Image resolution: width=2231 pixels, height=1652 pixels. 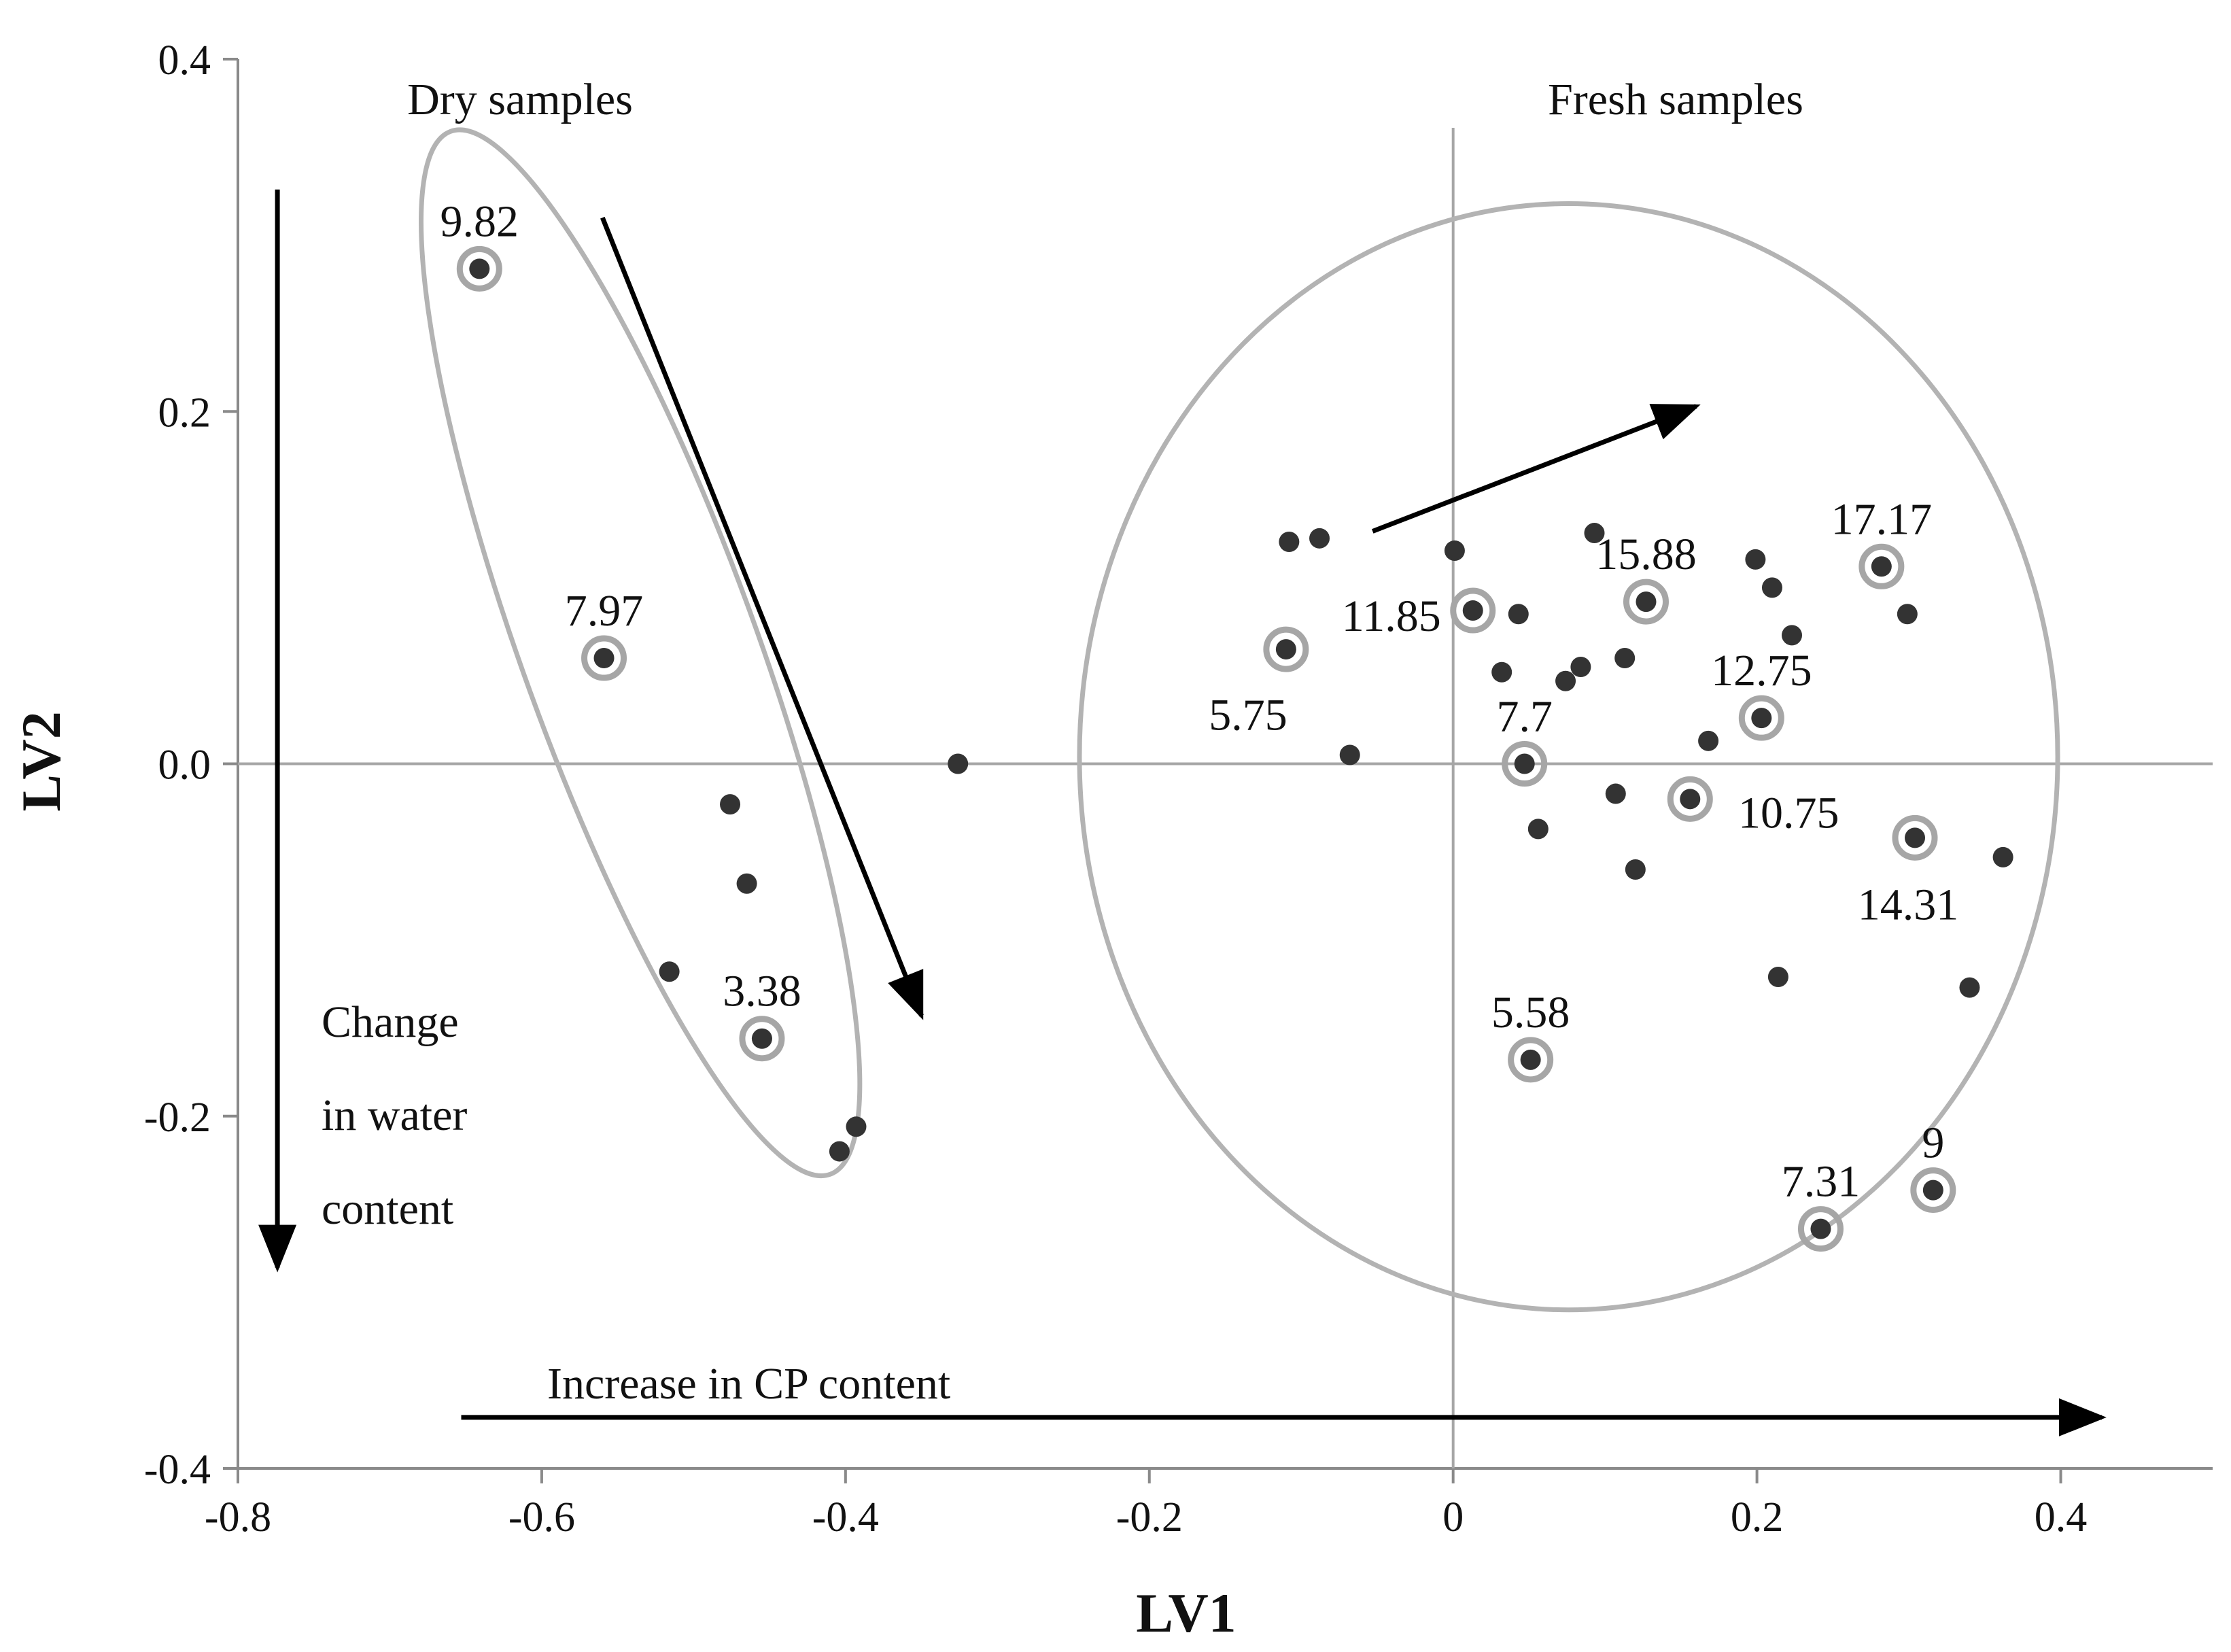 What do you see at coordinates (520, 99) in the screenshot?
I see `group-label-dry: Dry samples` at bounding box center [520, 99].